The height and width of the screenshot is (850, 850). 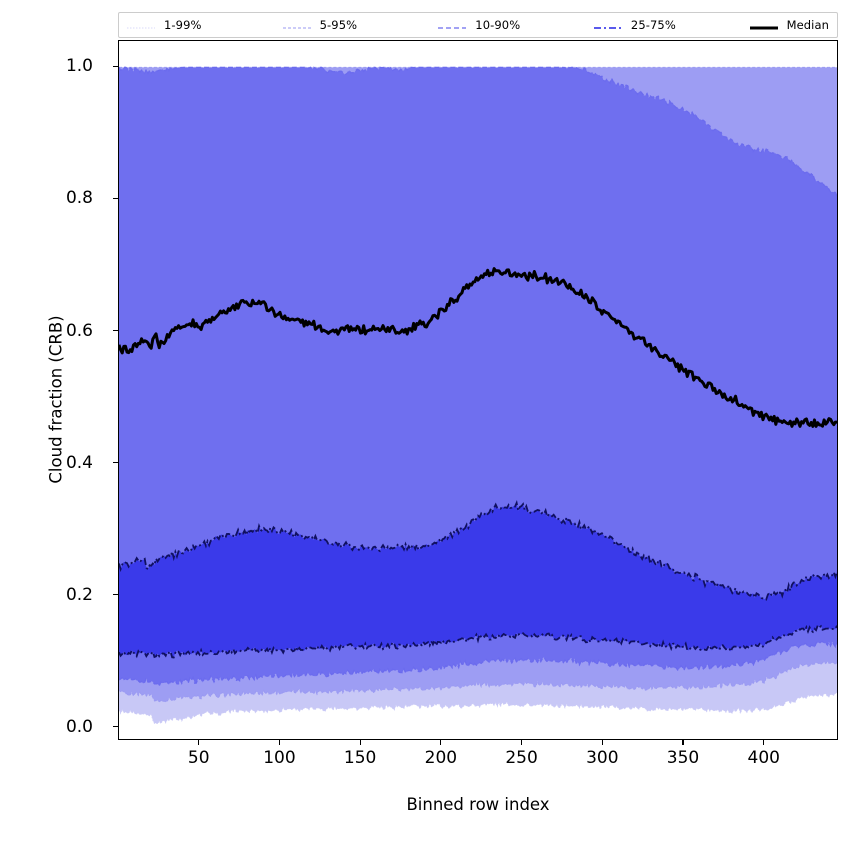 What do you see at coordinates (498, 25) in the screenshot?
I see `legend-label: 10-90%` at bounding box center [498, 25].